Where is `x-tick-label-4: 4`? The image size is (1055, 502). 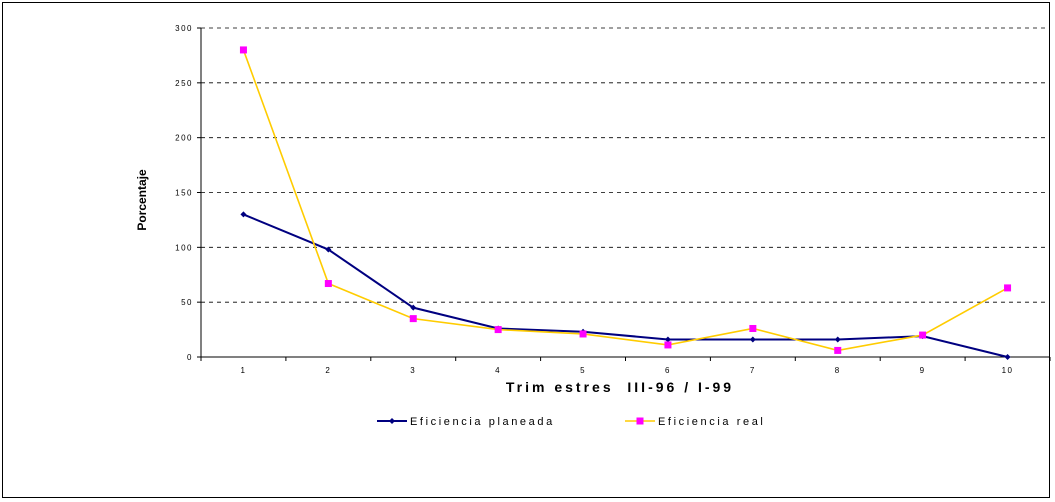 x-tick-label-4: 4 is located at coordinates (498, 370).